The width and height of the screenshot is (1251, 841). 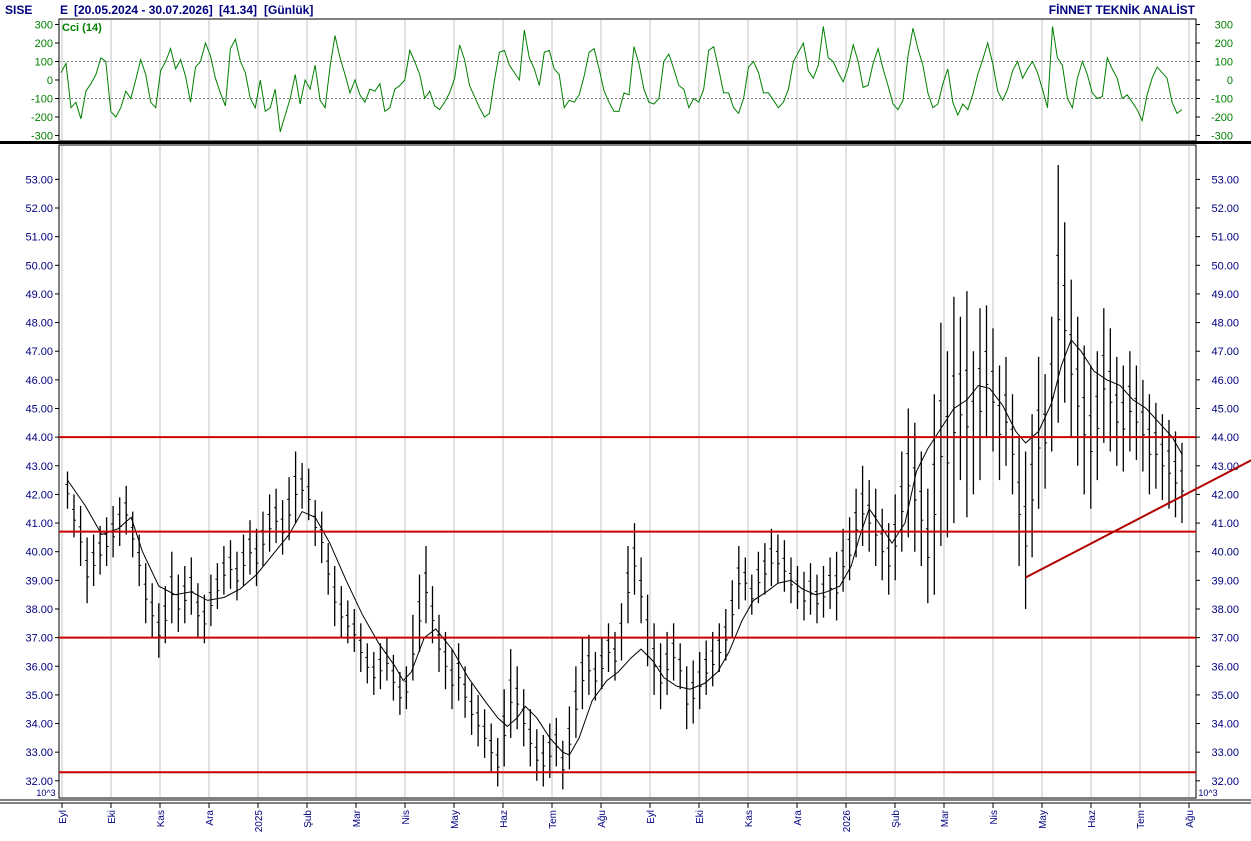 I want to click on x-tick-label: Eki, so click(x=112, y=817).